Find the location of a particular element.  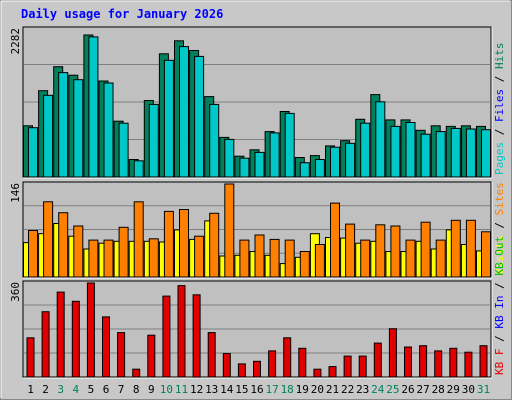

hits-files-pages-legend-pages: Pages is located at coordinates (499, 158).